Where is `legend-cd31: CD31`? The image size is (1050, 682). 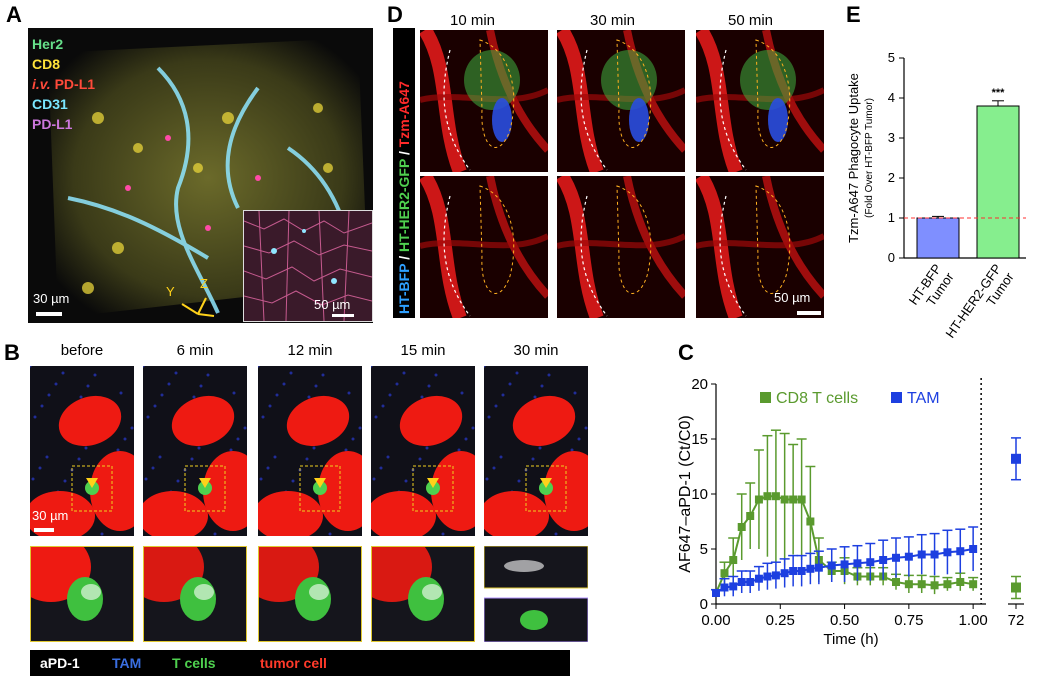 legend-cd31: CD31 is located at coordinates (50, 104).